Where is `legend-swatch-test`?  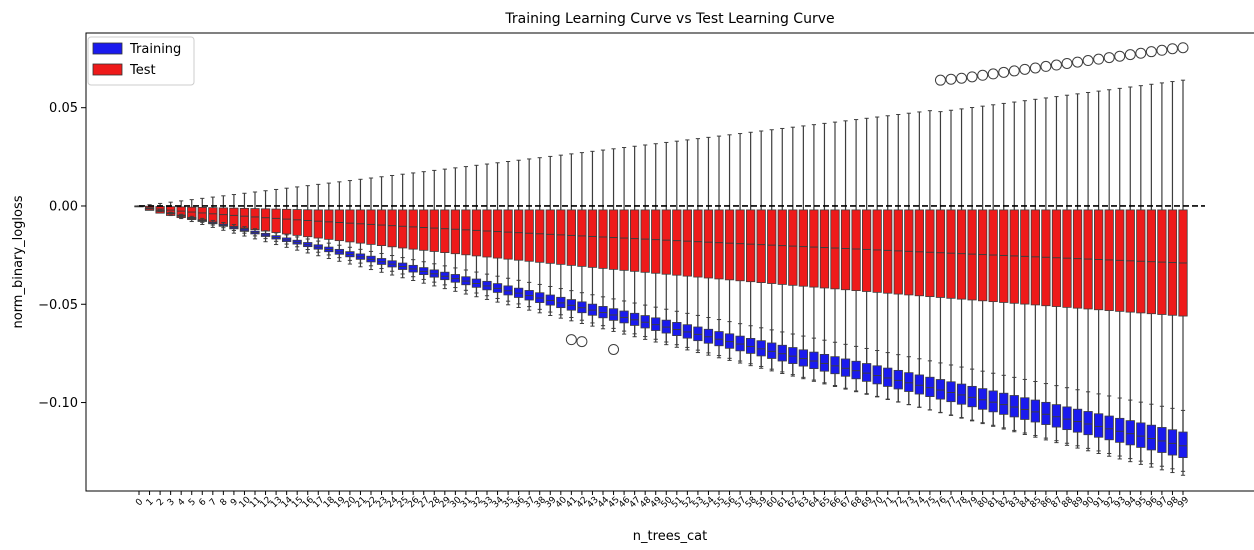
legend-swatch-test is located at coordinates (107, 69).